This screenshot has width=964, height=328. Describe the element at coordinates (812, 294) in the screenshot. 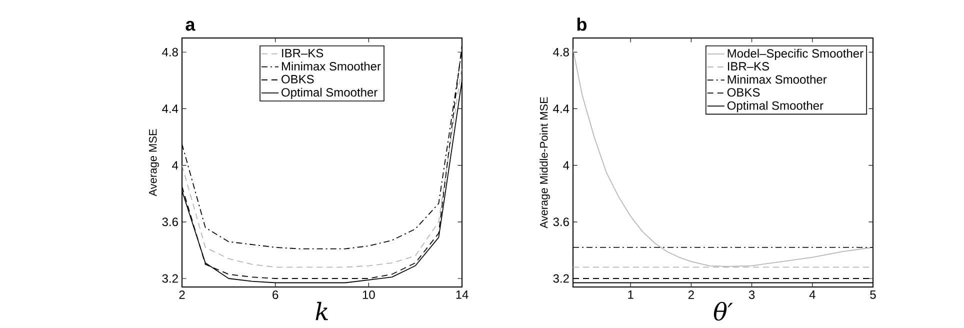

I see `x-tick-label: 4` at that location.